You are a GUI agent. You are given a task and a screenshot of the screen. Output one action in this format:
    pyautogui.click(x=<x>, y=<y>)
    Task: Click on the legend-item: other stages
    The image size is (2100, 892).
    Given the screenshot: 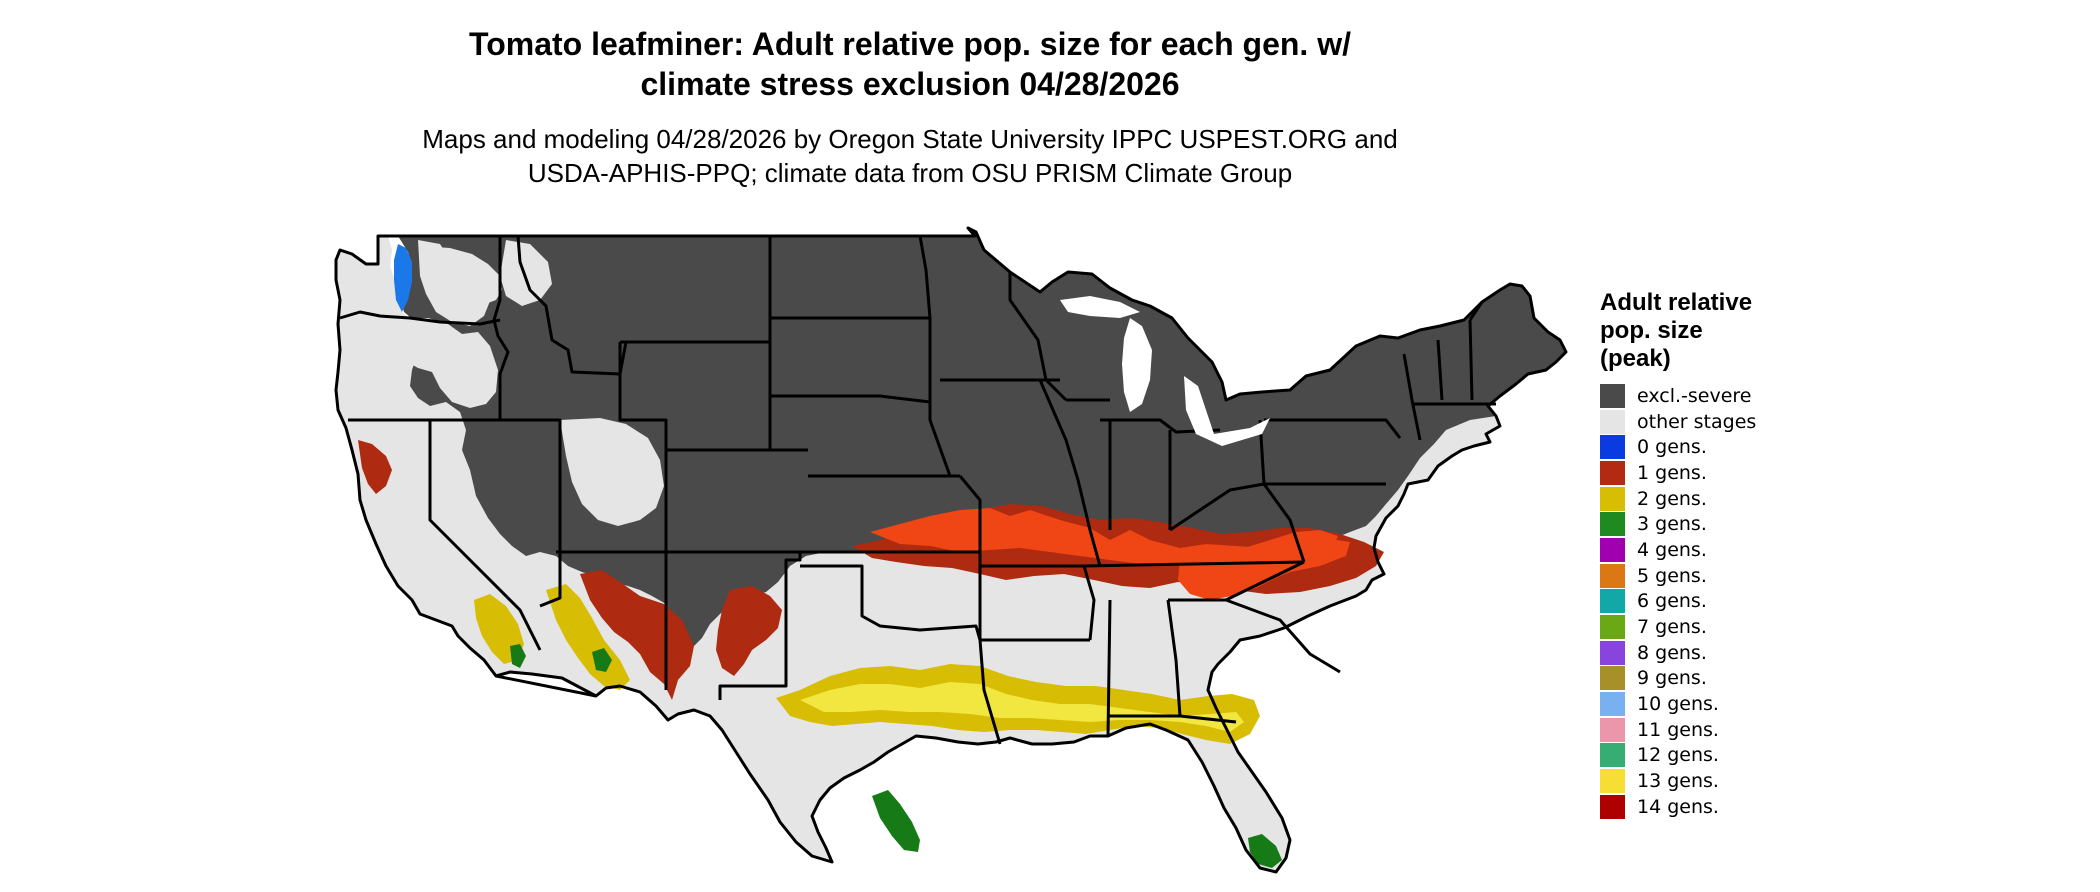 What is the action you would take?
    pyautogui.click(x=1700, y=422)
    